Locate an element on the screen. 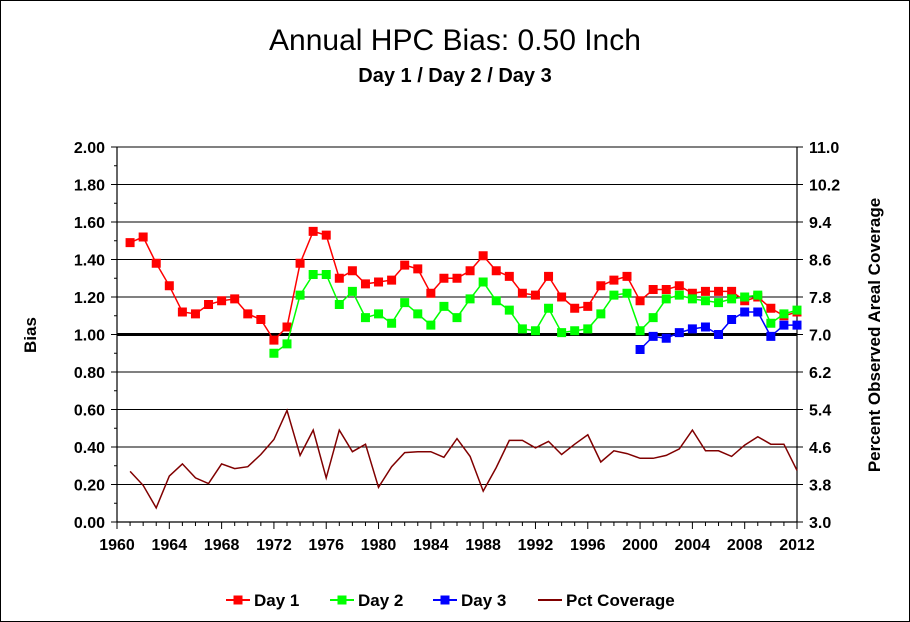 The width and height of the screenshot is (910, 622). x-tick-label: 2000 is located at coordinates (640, 545).